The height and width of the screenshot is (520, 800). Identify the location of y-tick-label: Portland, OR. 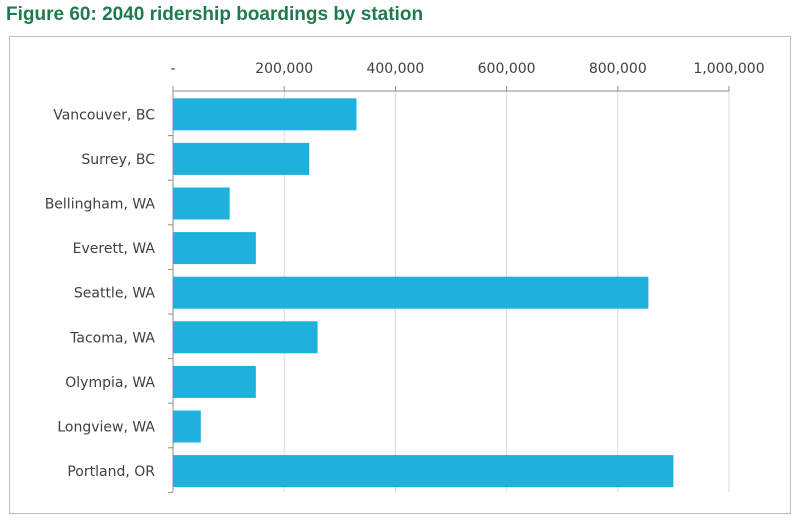
(111, 472).